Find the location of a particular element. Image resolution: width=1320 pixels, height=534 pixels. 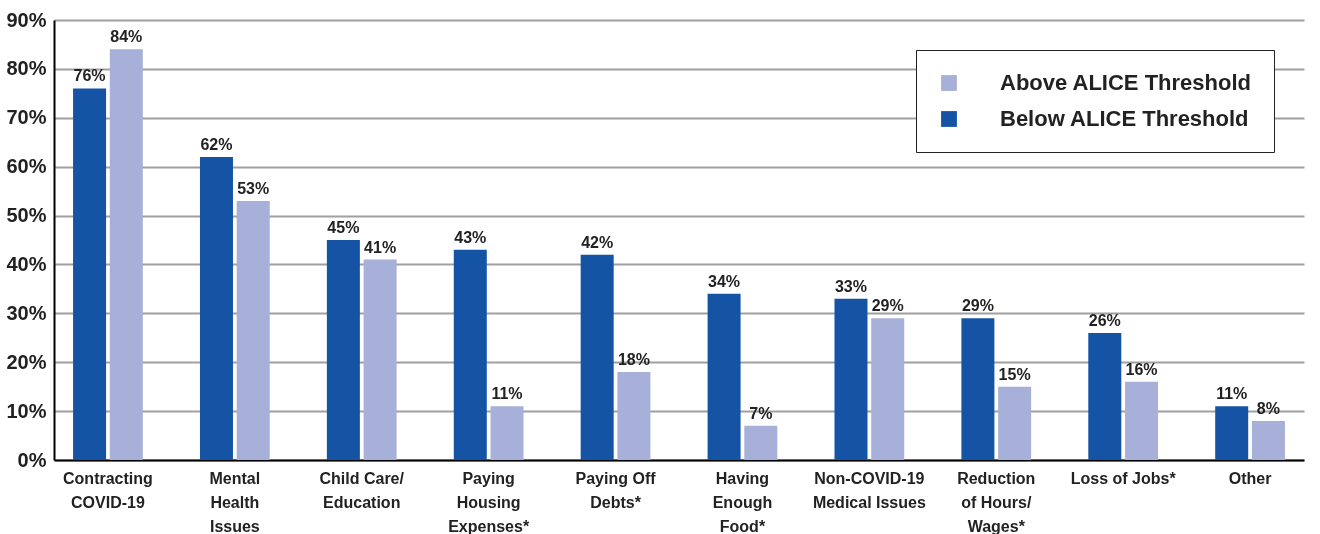

y-tick-label: 0% is located at coordinates (32, 459).